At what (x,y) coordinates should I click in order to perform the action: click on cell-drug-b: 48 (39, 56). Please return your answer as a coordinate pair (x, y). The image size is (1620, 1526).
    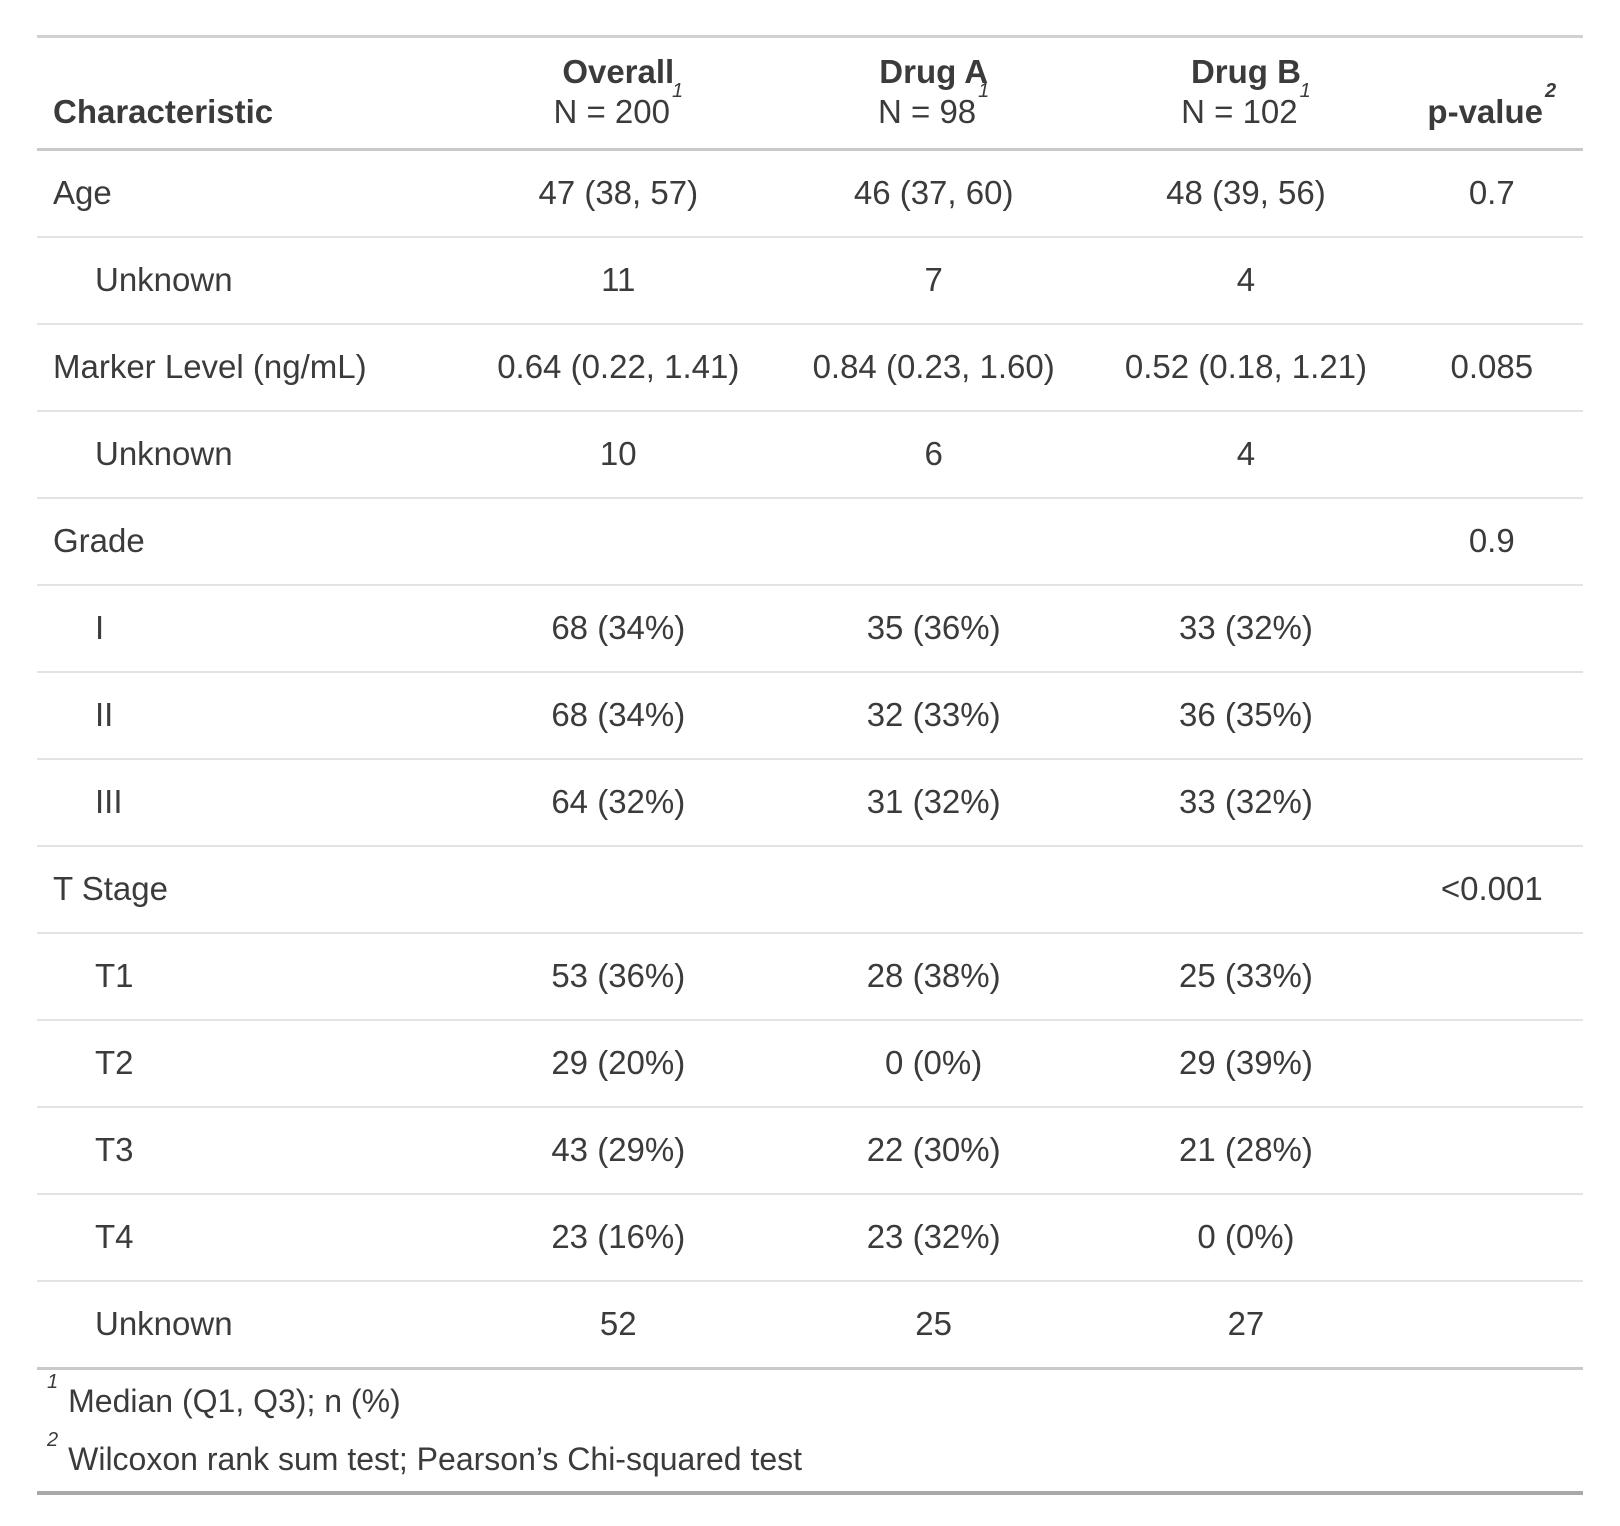
    Looking at the image, I should click on (1246, 193).